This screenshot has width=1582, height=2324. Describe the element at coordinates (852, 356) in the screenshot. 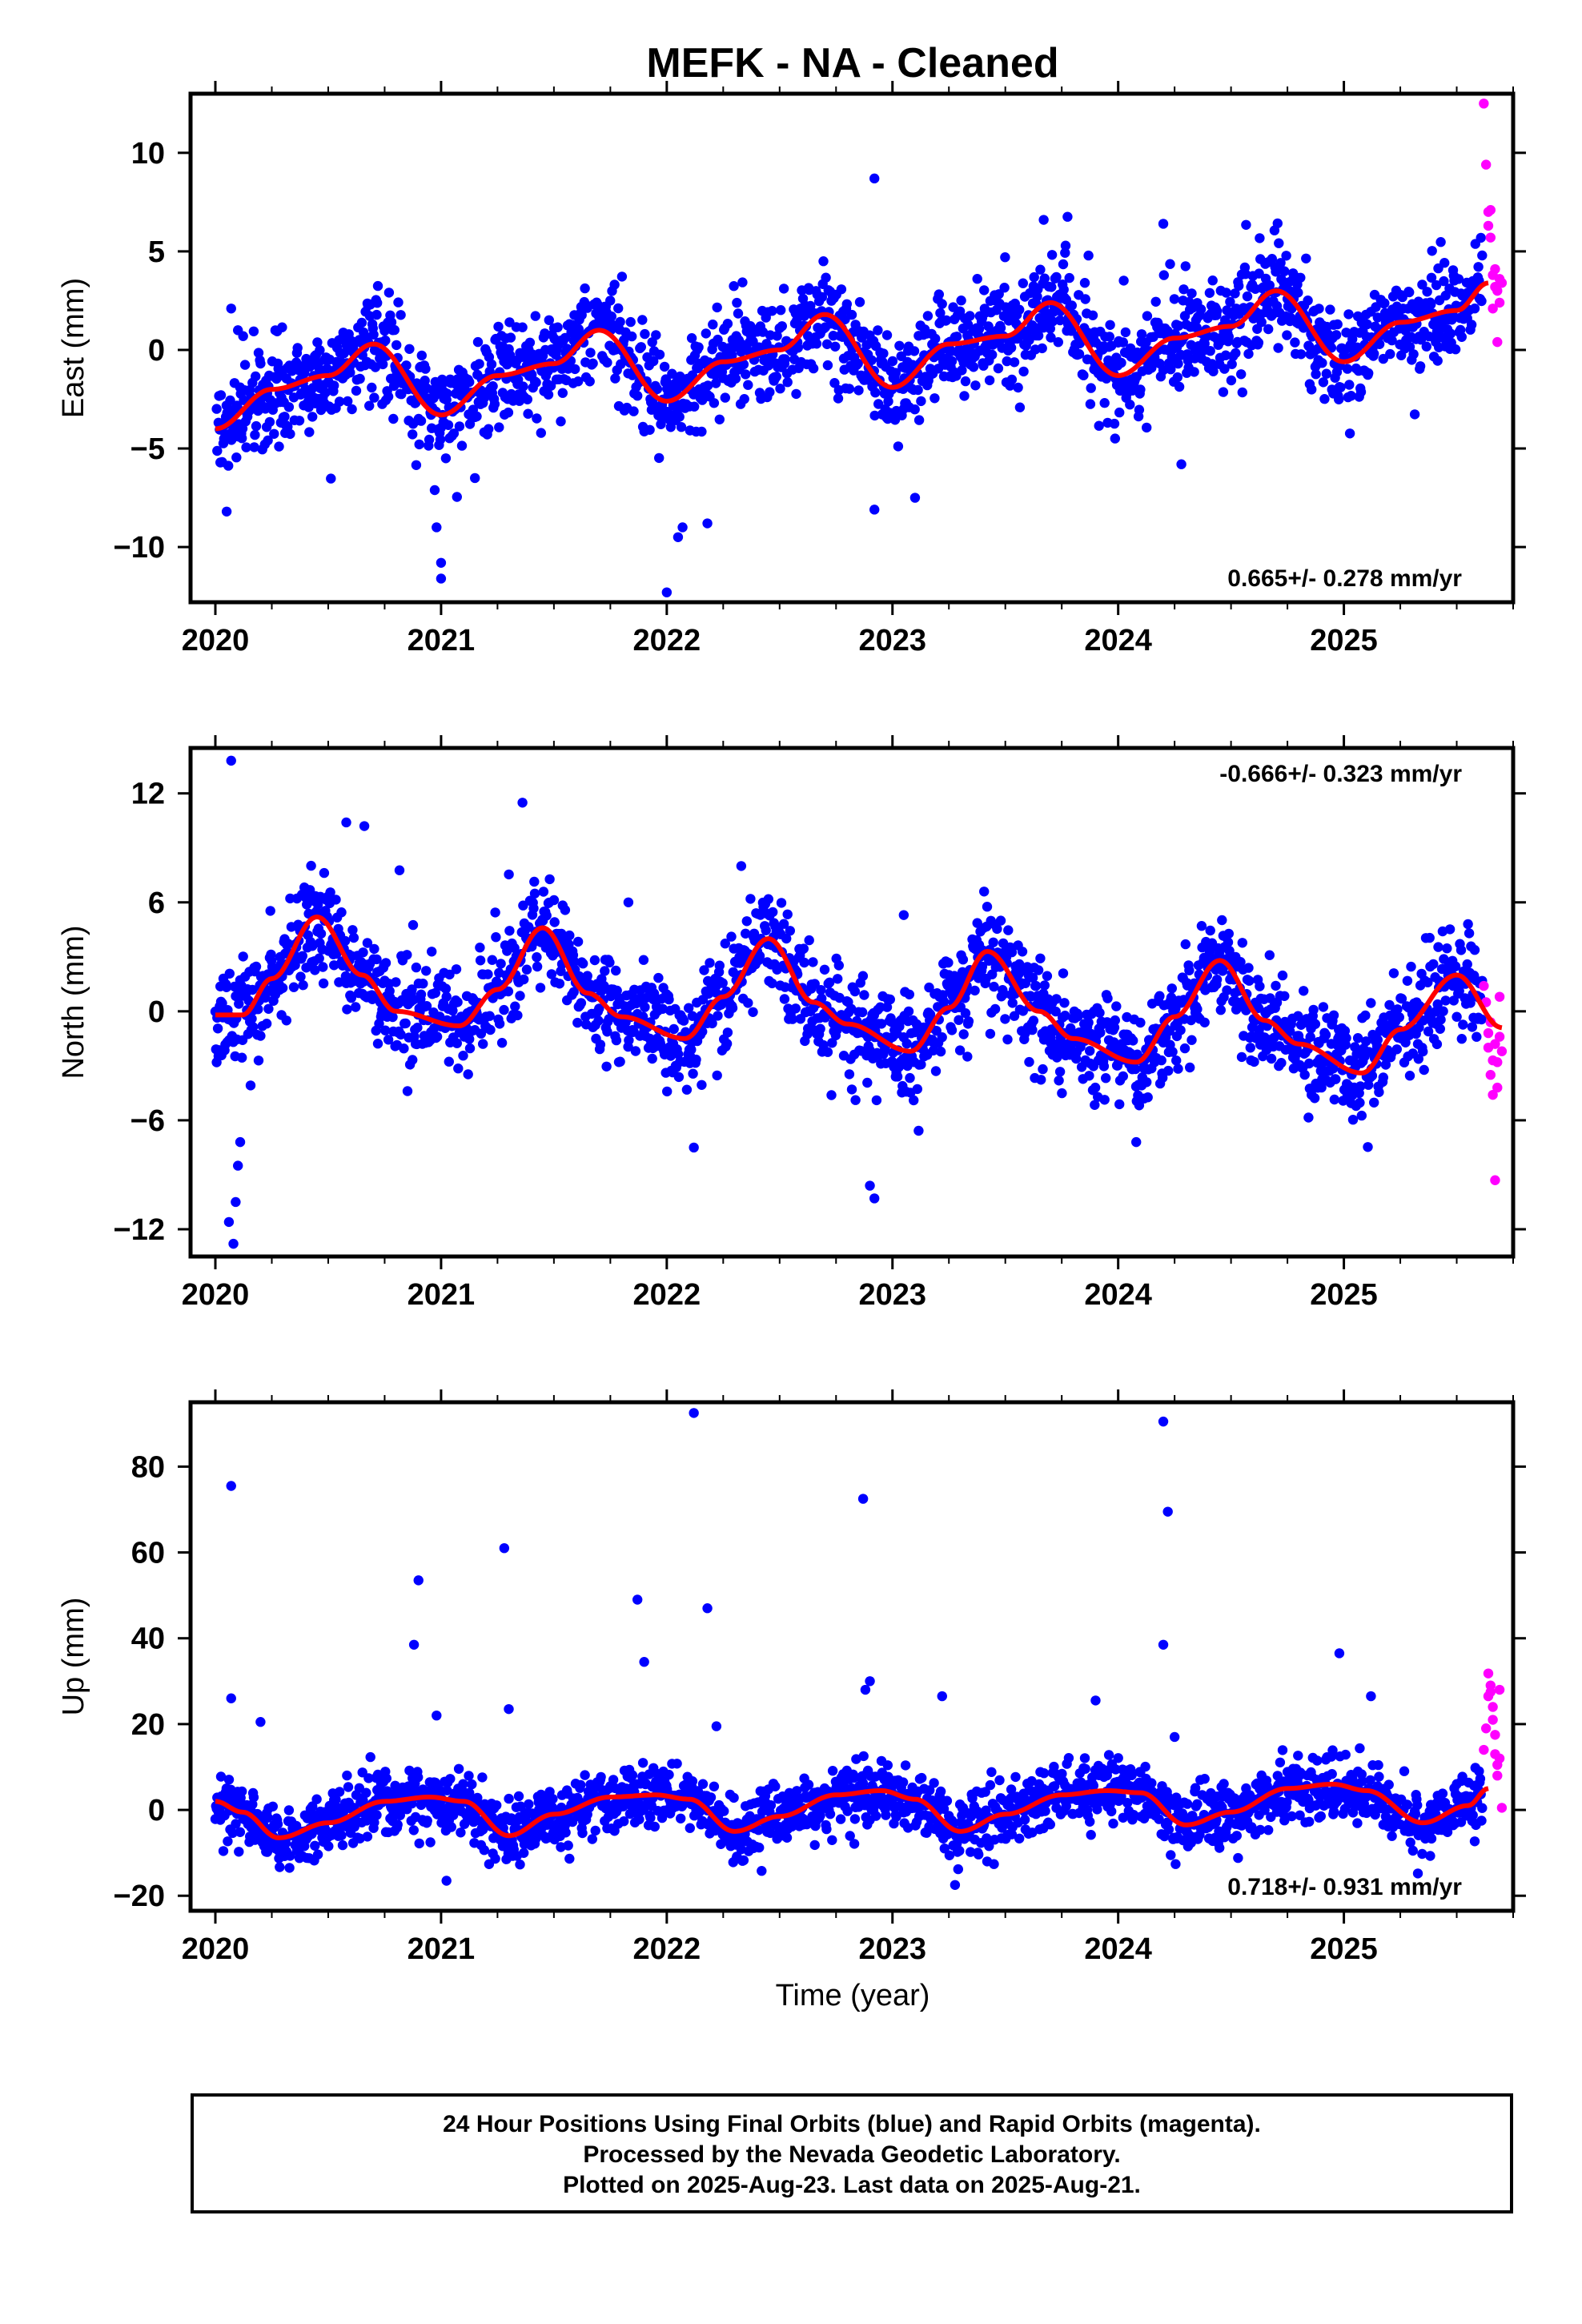

I see `model-fit-line` at that location.